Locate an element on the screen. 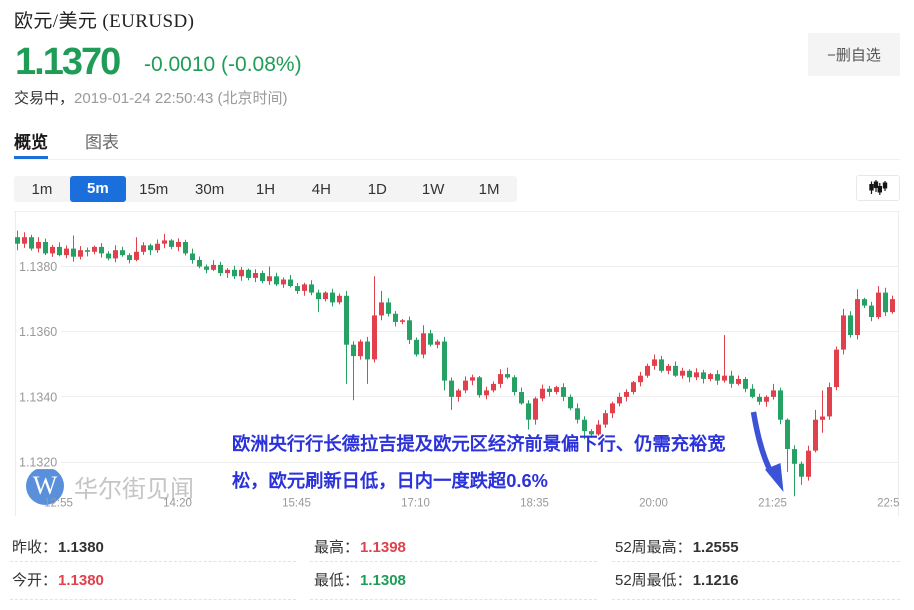 The image size is (914, 610). svg-text: 1.1380 is located at coordinates (38, 267).